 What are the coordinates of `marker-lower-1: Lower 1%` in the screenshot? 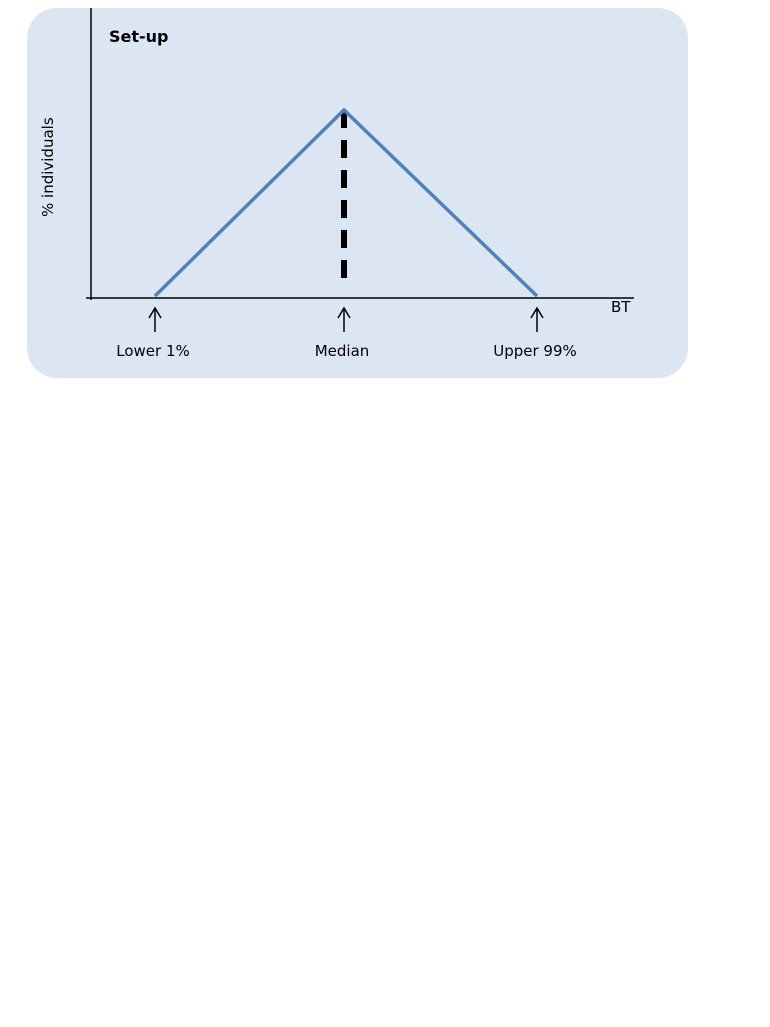 It's located at (153, 333).